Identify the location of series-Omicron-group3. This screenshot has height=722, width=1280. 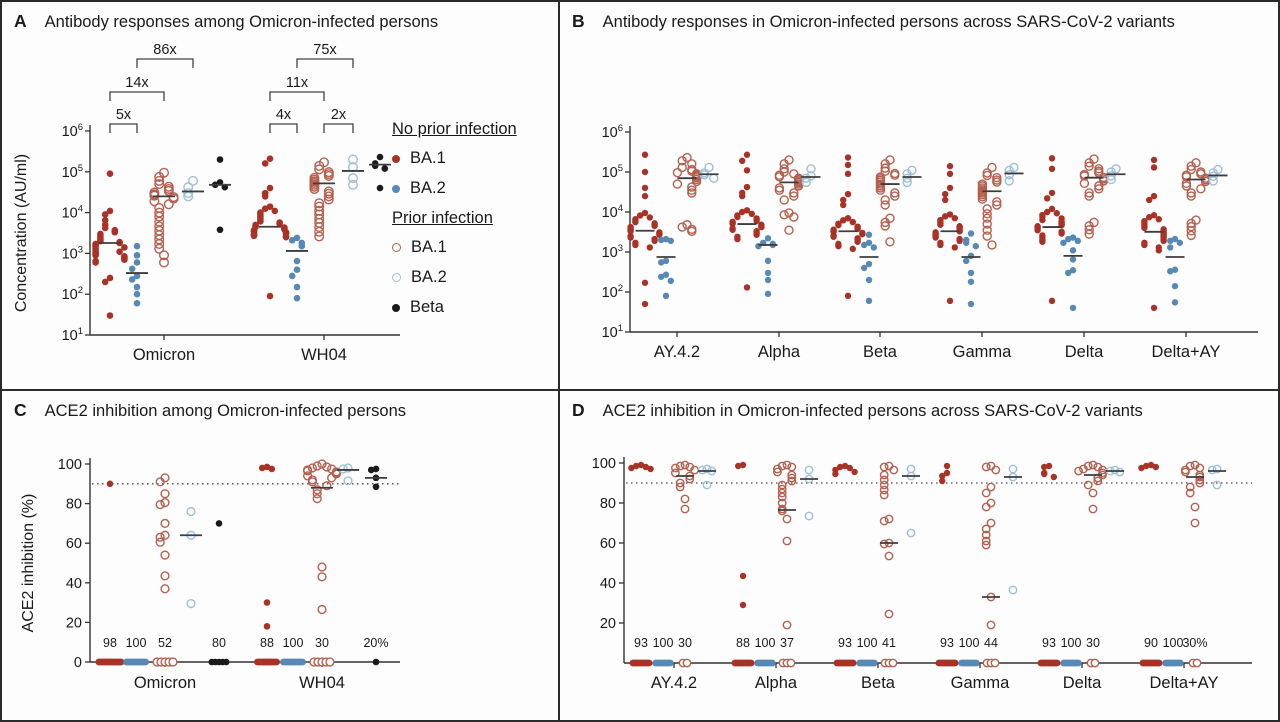
(193, 188).